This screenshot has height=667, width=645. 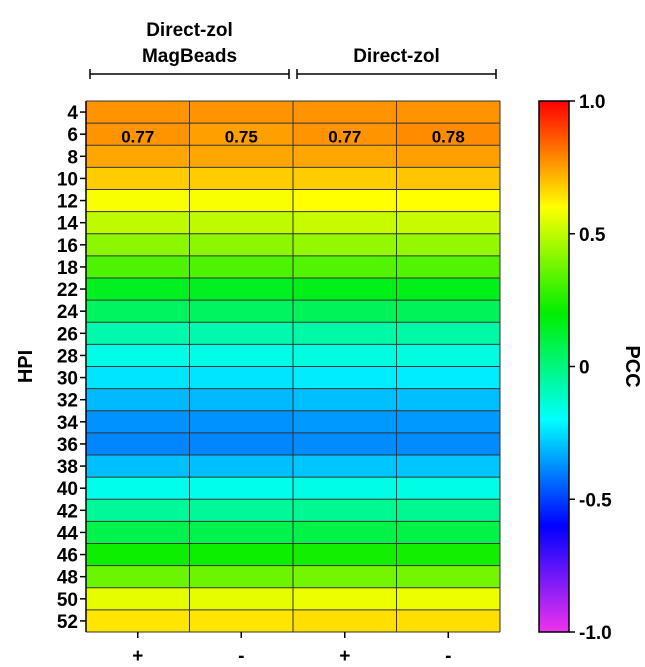 I want to click on y-tick-label: 42, so click(x=67, y=511).